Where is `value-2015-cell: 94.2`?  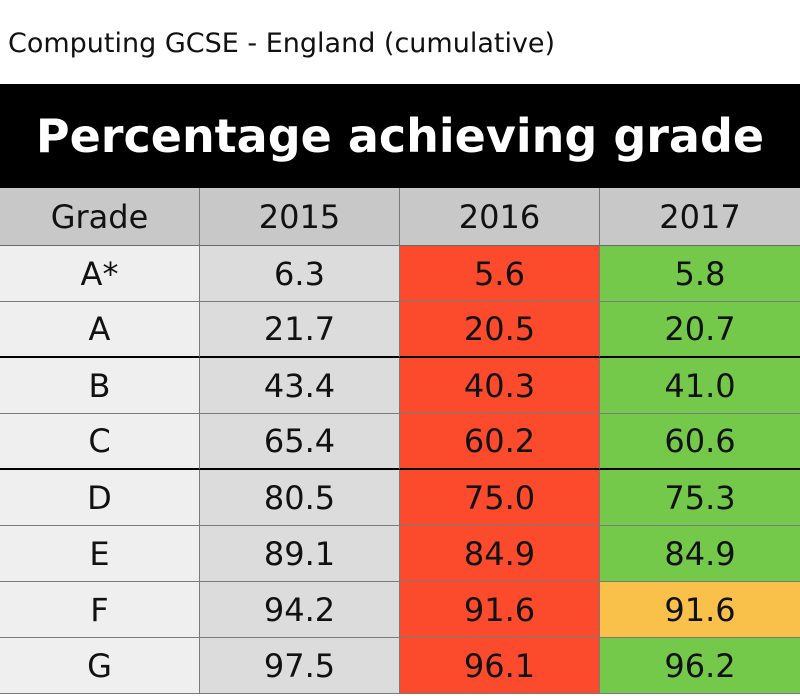 value-2015-cell: 94.2 is located at coordinates (300, 610).